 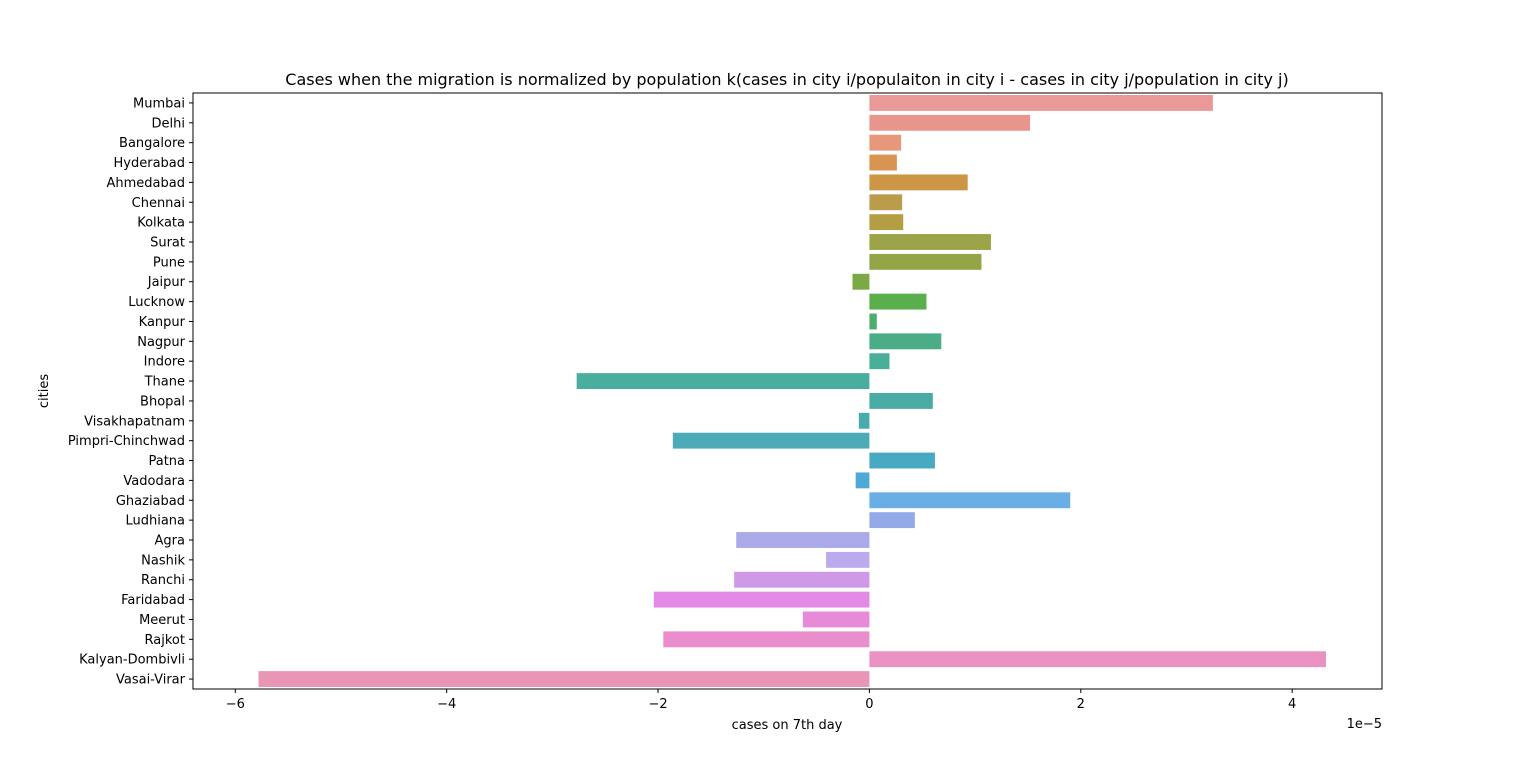 What do you see at coordinates (151, 680) in the screenshot?
I see `y-tick-label: Vasai-Virar` at bounding box center [151, 680].